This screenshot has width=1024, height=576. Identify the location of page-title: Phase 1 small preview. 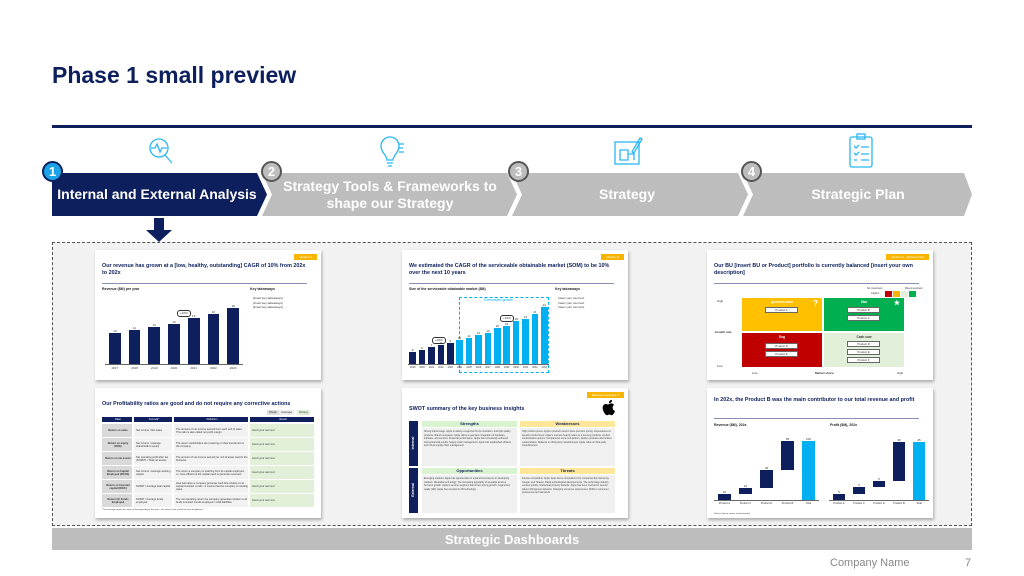
(174, 75).